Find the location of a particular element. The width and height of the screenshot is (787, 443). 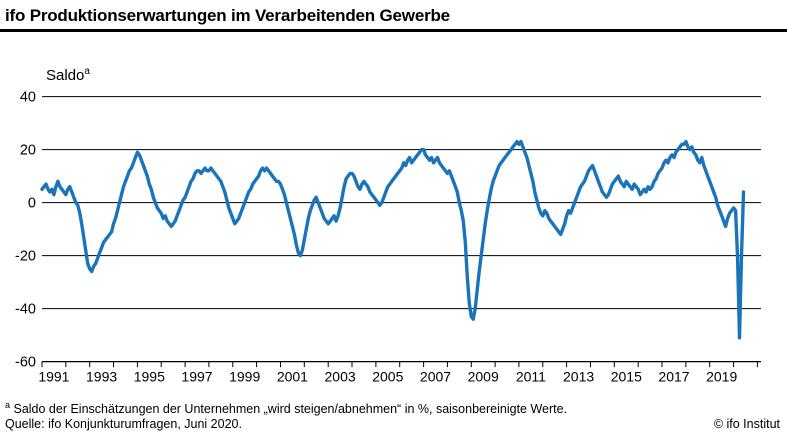

y-tick-label: -40 is located at coordinates (25, 310).